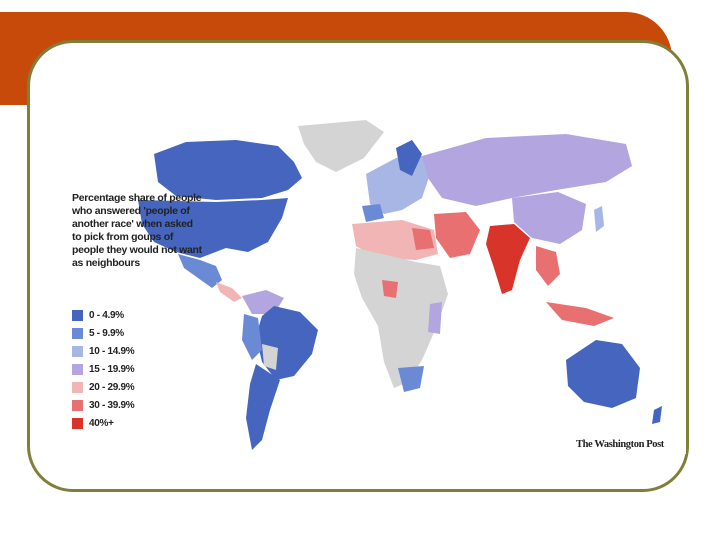 The width and height of the screenshot is (720, 540). I want to click on legend-label: 40%+, so click(101, 423).